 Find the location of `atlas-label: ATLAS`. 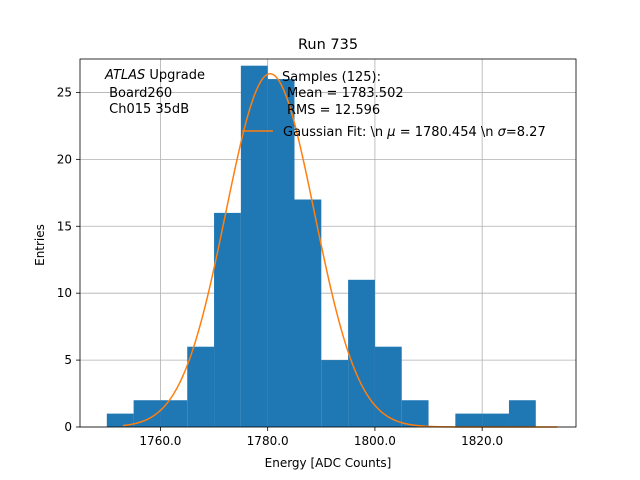

atlas-label: ATLAS is located at coordinates (124, 75).